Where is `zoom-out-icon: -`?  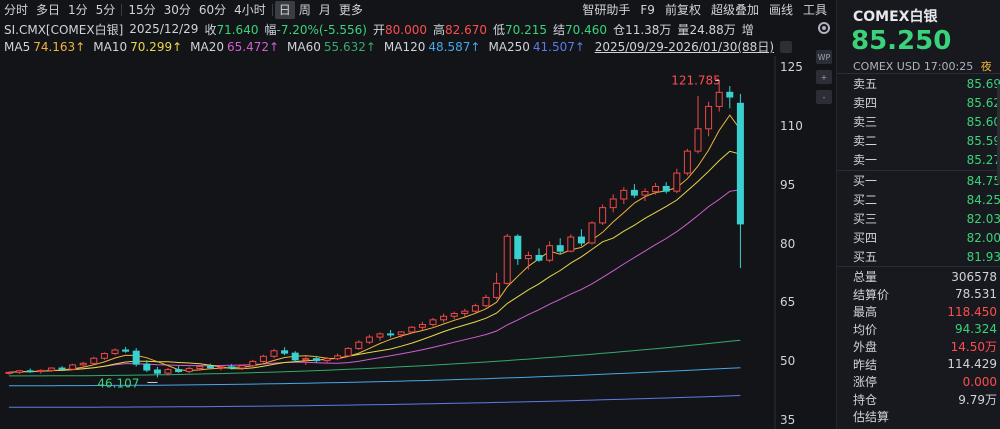 zoom-out-icon: - is located at coordinates (824, 97).